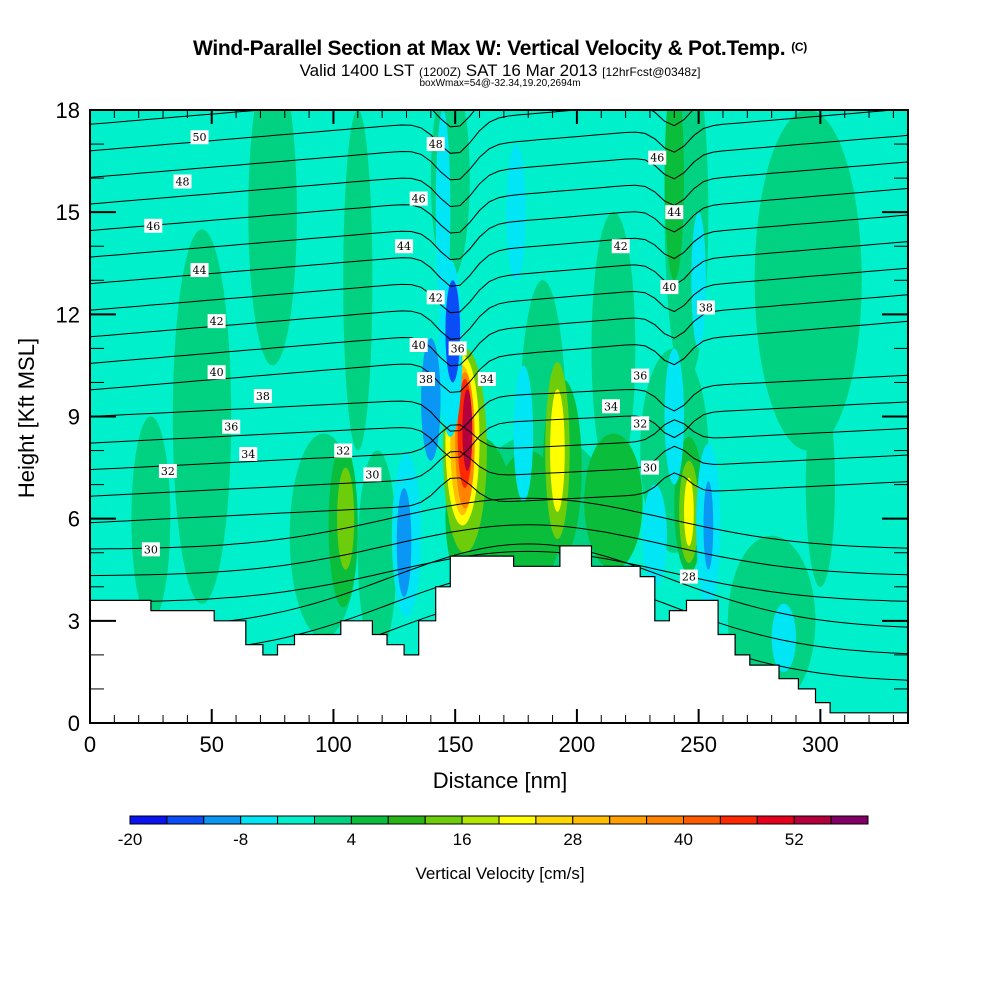 This screenshot has height=1000, width=1000. Describe the element at coordinates (820, 744) in the screenshot. I see `x-tick-label: 300` at that location.